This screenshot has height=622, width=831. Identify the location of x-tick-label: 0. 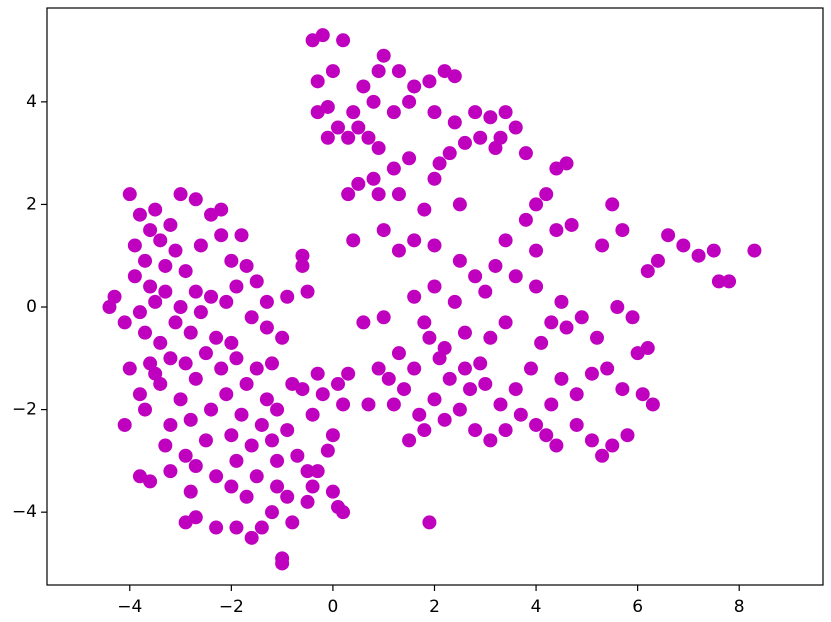
(333, 607).